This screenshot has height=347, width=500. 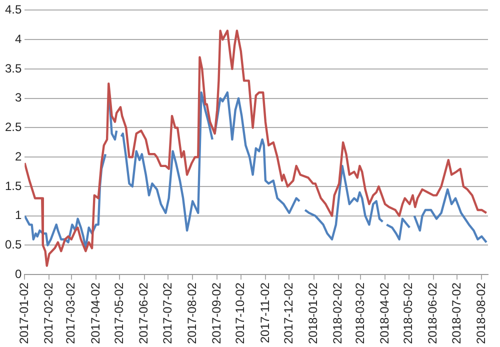 I want to click on x-tick-label: 2018-07-02, so click(x=456, y=313).